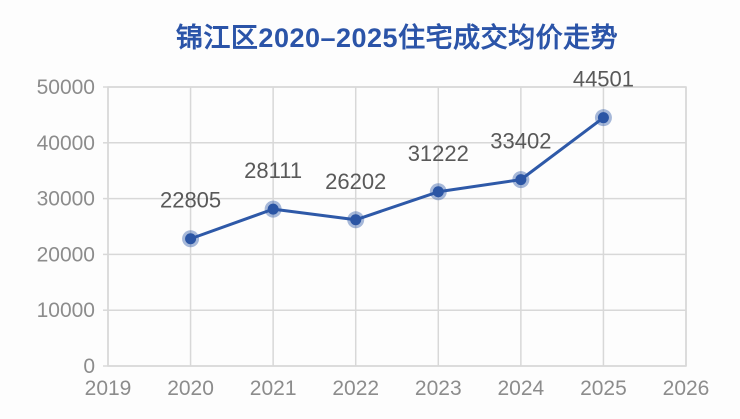  I want to click on data-point-label: 28111, so click(273, 170).